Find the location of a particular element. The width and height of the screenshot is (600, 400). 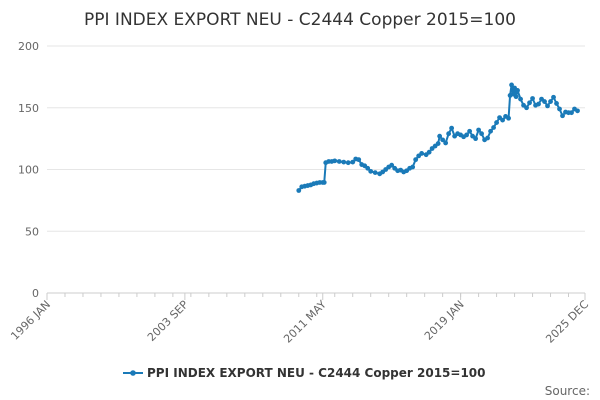

y-tick-label: 100 is located at coordinates (28, 170).